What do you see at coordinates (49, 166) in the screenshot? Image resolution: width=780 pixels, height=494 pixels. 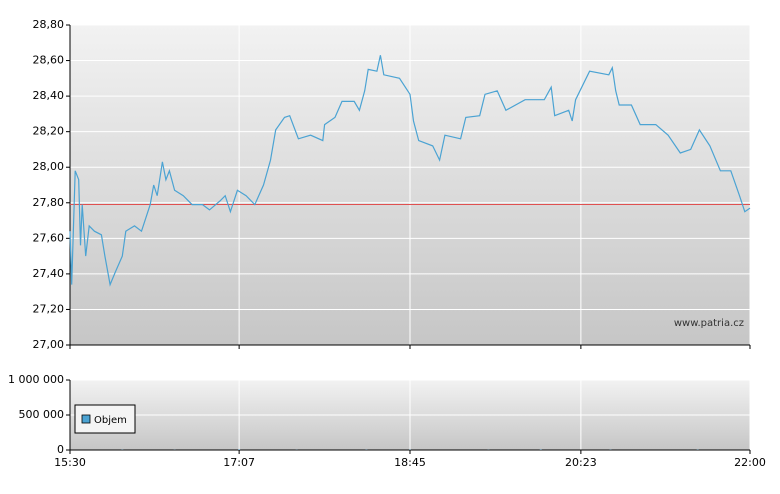 I see `y-tick-label: 28,00` at bounding box center [49, 166].